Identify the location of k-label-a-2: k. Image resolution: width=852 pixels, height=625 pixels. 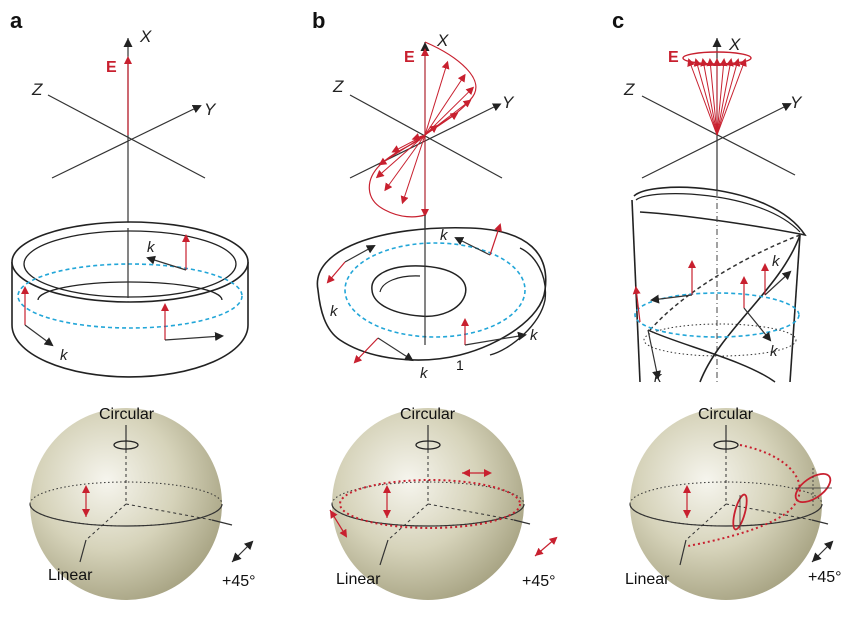
(64, 355).